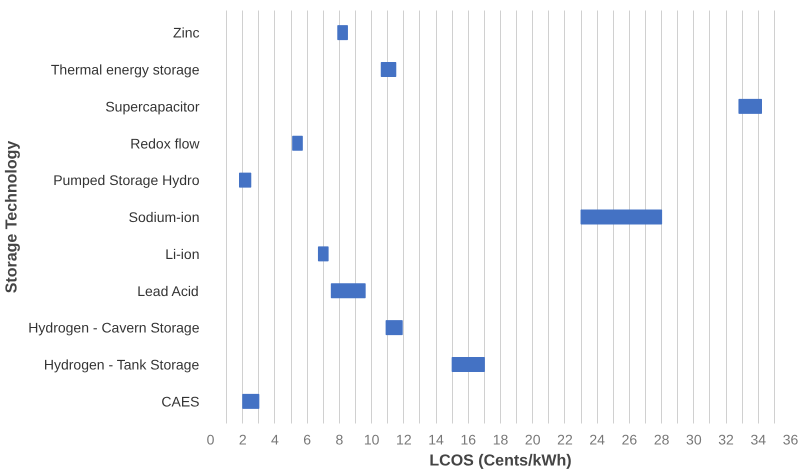 The width and height of the screenshot is (805, 472). What do you see at coordinates (125, 70) in the screenshot?
I see `y-tick-label: Thermal energy storage` at bounding box center [125, 70].